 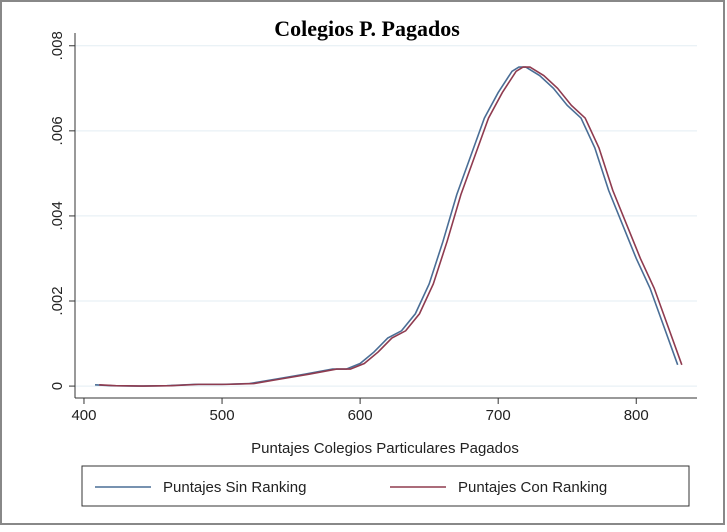 I want to click on legend-label: Puntajes Con Ranking, so click(x=532, y=487).